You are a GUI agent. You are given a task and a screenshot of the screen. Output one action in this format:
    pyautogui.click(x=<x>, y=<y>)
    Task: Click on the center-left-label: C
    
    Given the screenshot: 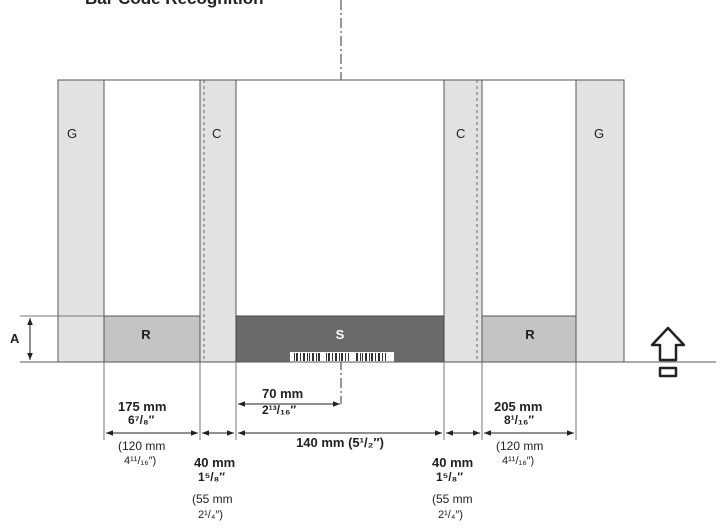 What is the action you would take?
    pyautogui.click(x=216, y=133)
    